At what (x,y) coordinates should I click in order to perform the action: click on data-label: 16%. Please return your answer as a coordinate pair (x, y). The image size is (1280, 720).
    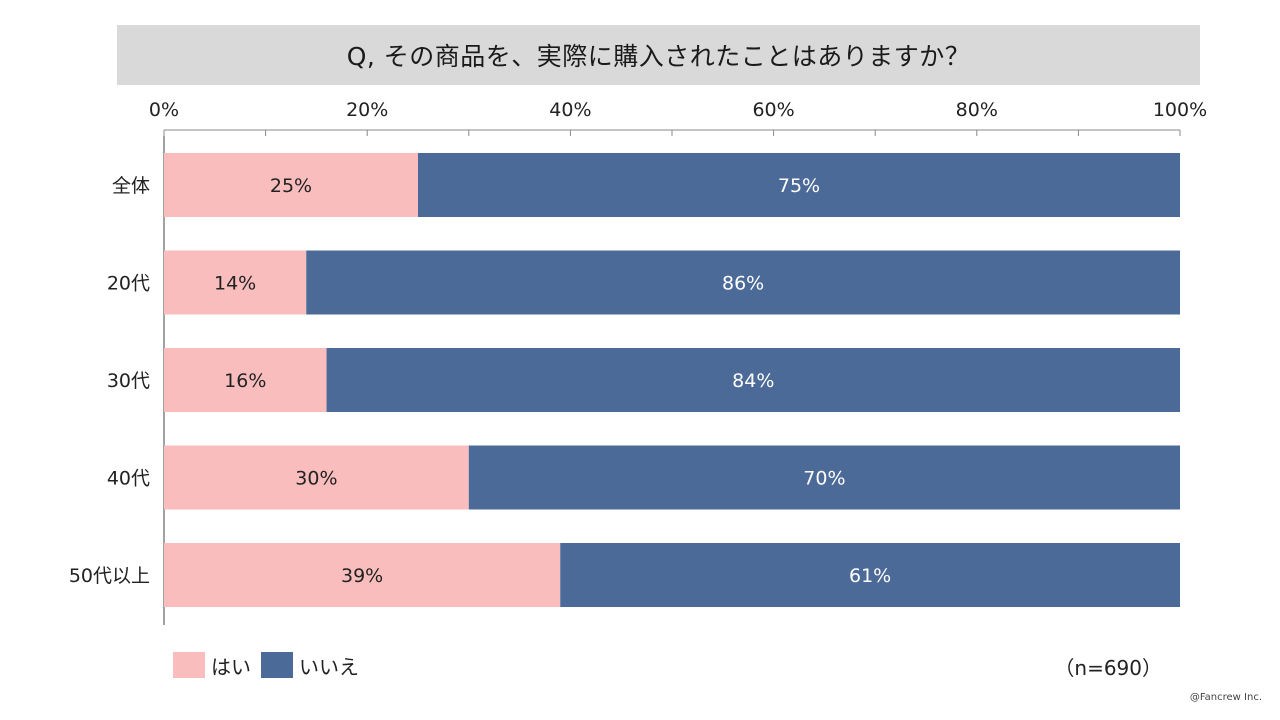
    Looking at the image, I should click on (245, 381).